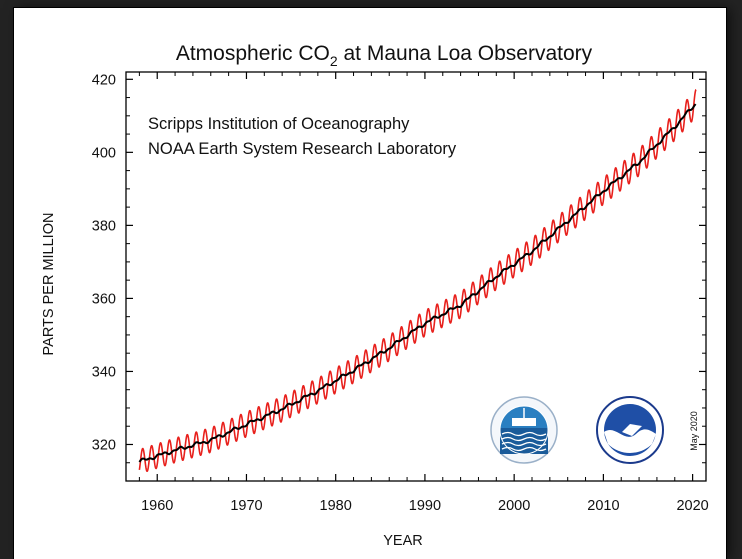 This screenshot has width=742, height=559. Describe the element at coordinates (524, 430) in the screenshot. I see `scripps-logo` at that location.